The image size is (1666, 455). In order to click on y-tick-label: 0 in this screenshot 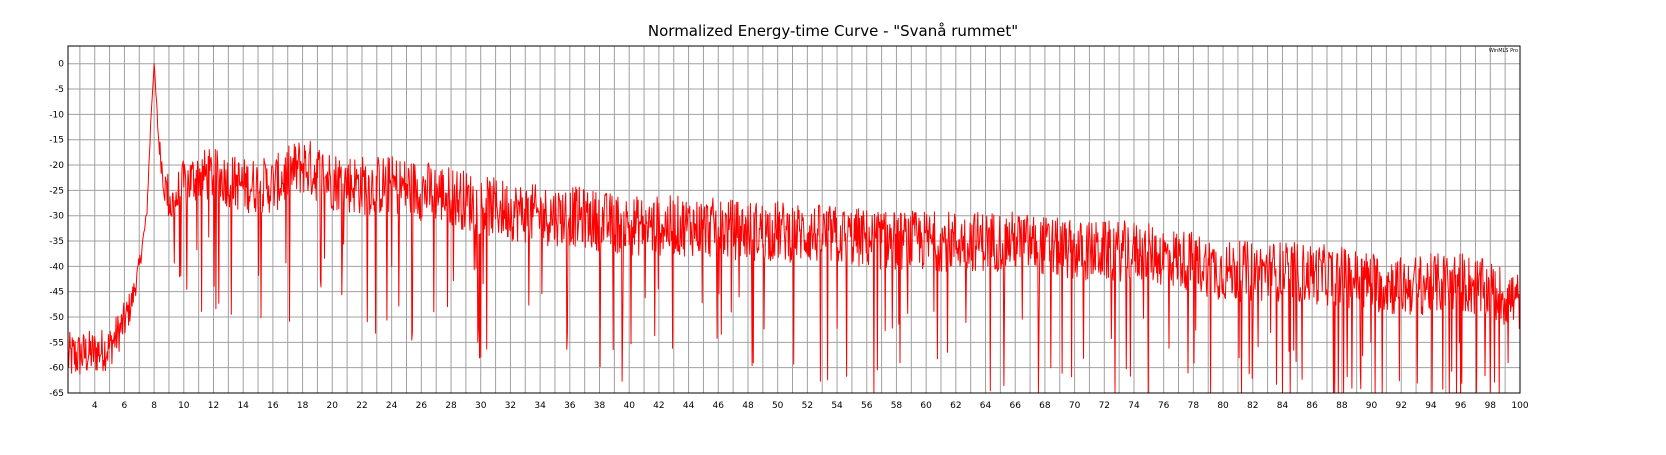, I will do `click(61, 65)`.